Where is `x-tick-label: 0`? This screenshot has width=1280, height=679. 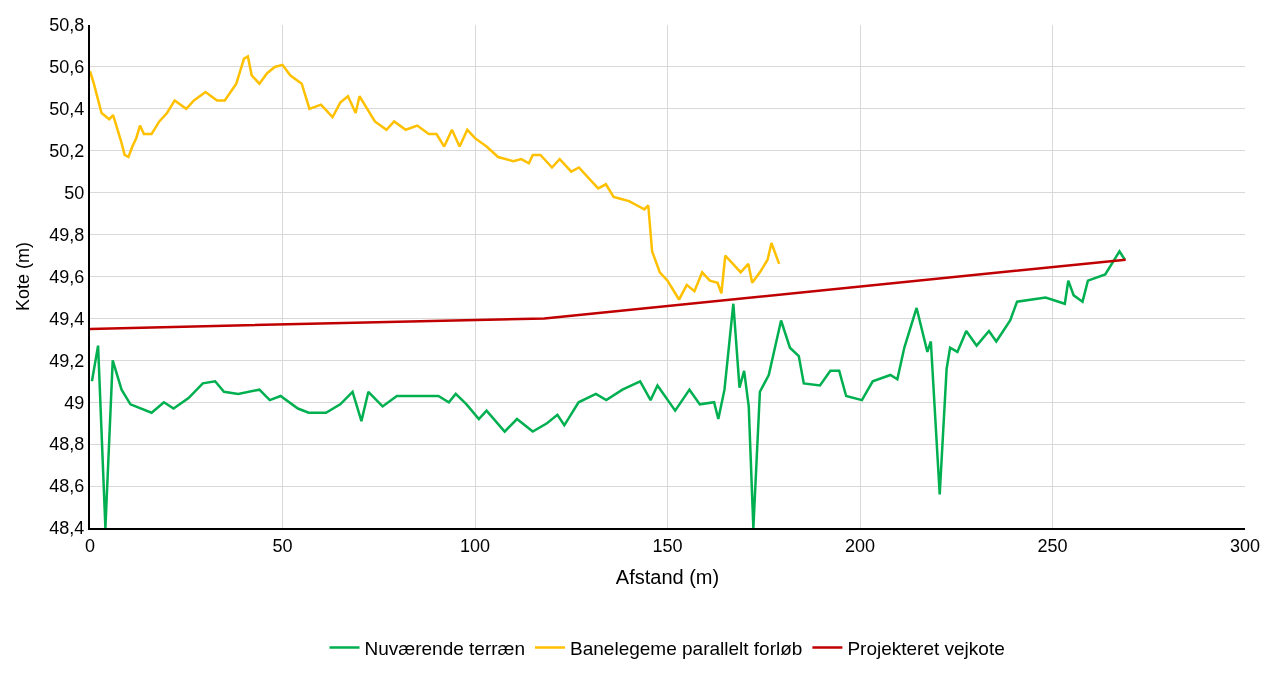
x-tick-label: 0 is located at coordinates (90, 545).